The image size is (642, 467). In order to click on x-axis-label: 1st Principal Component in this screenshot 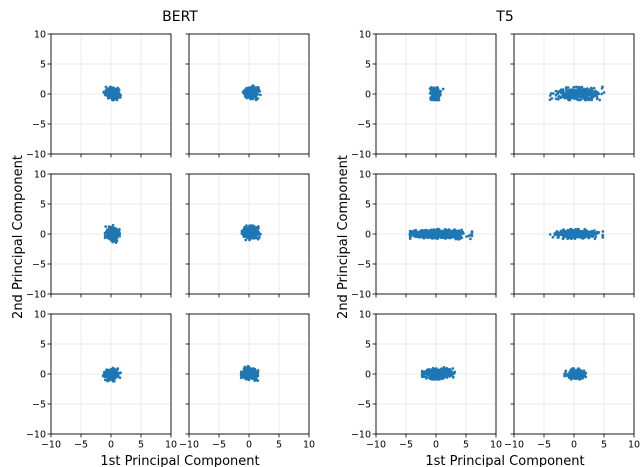, I will do `click(179, 460)`.